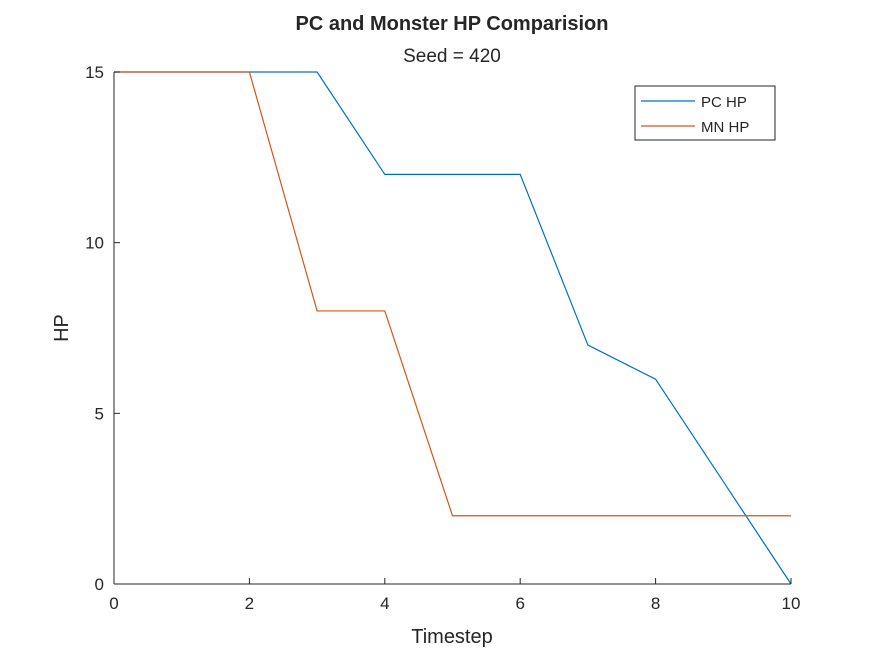 The height and width of the screenshot is (661, 875). Describe the element at coordinates (451, 24) in the screenshot. I see `chart-title: PC and Monster HP Comparision` at that location.